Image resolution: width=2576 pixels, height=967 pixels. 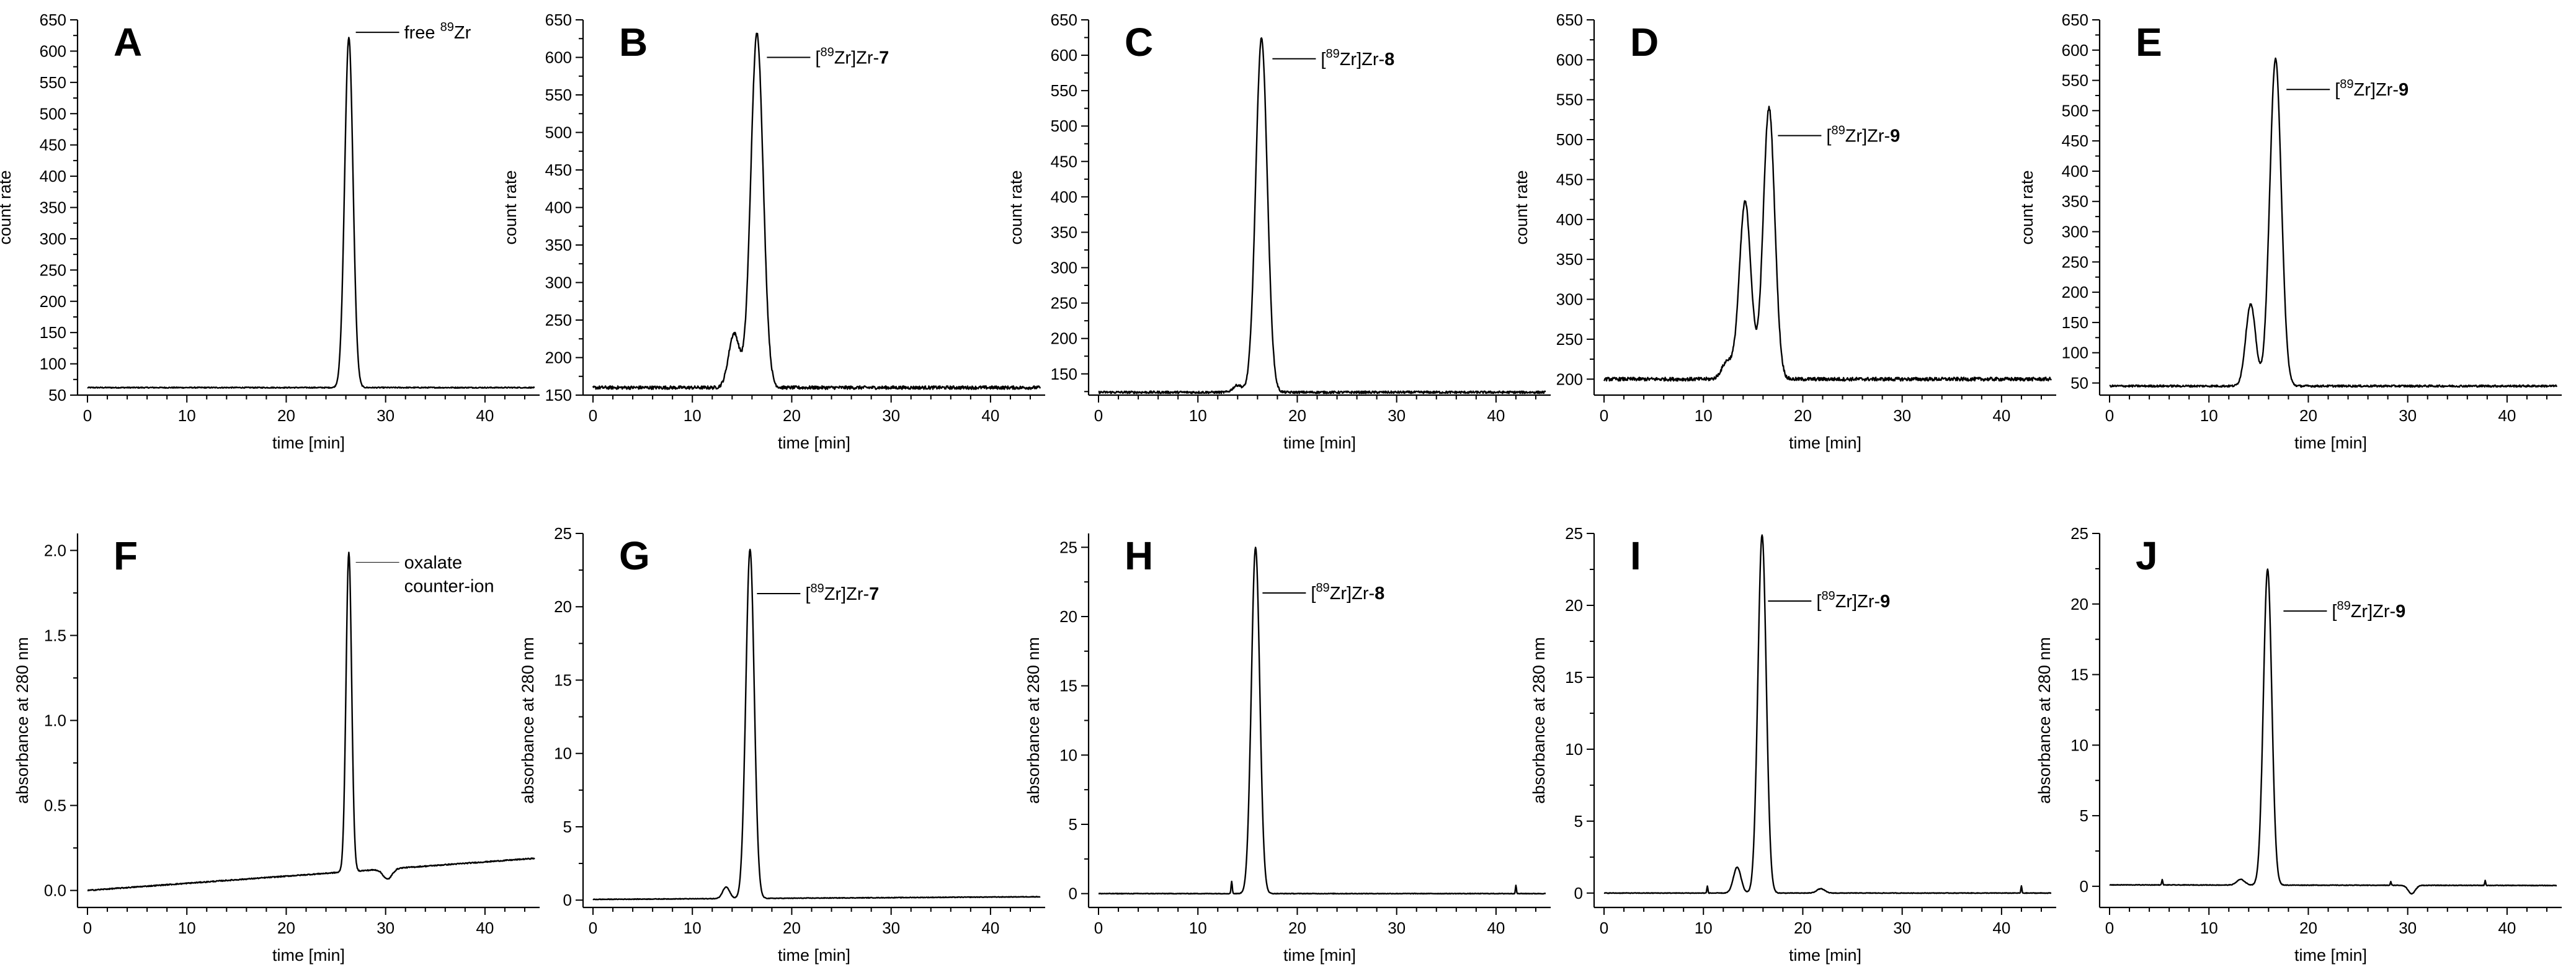 I want to click on legend-compound-number: 9, so click(x=2400, y=612).